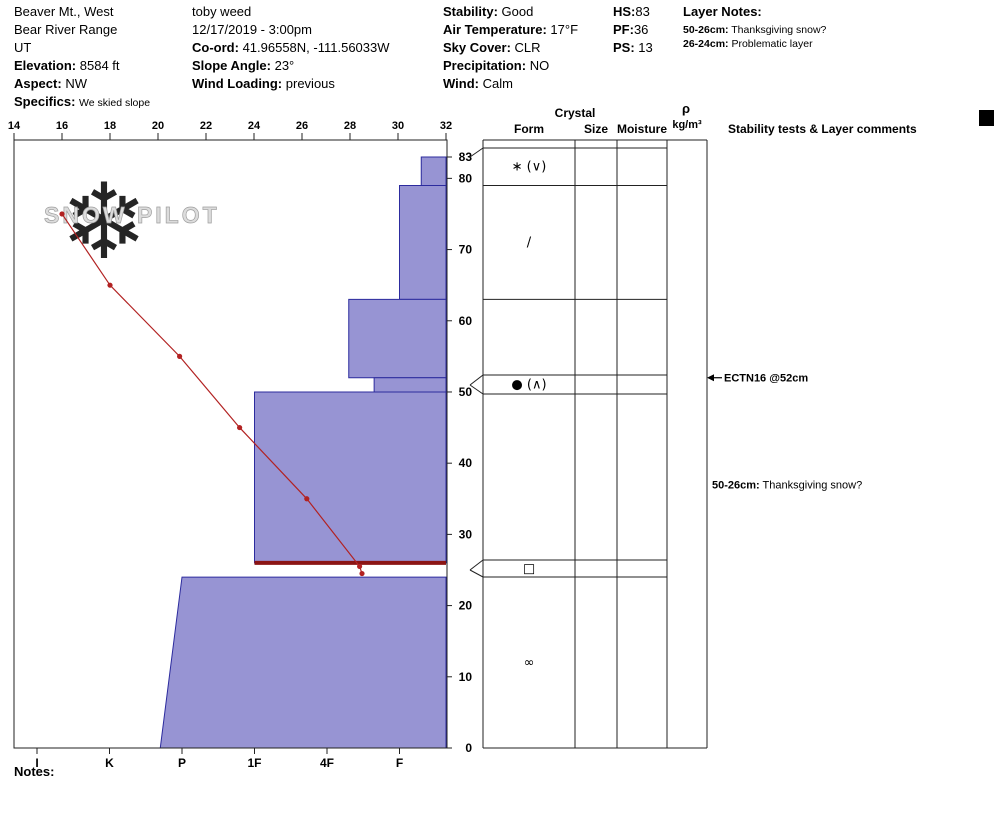  I want to click on layer-note-row: 50-26cm: Thanksgiving snow?, so click(754, 30).